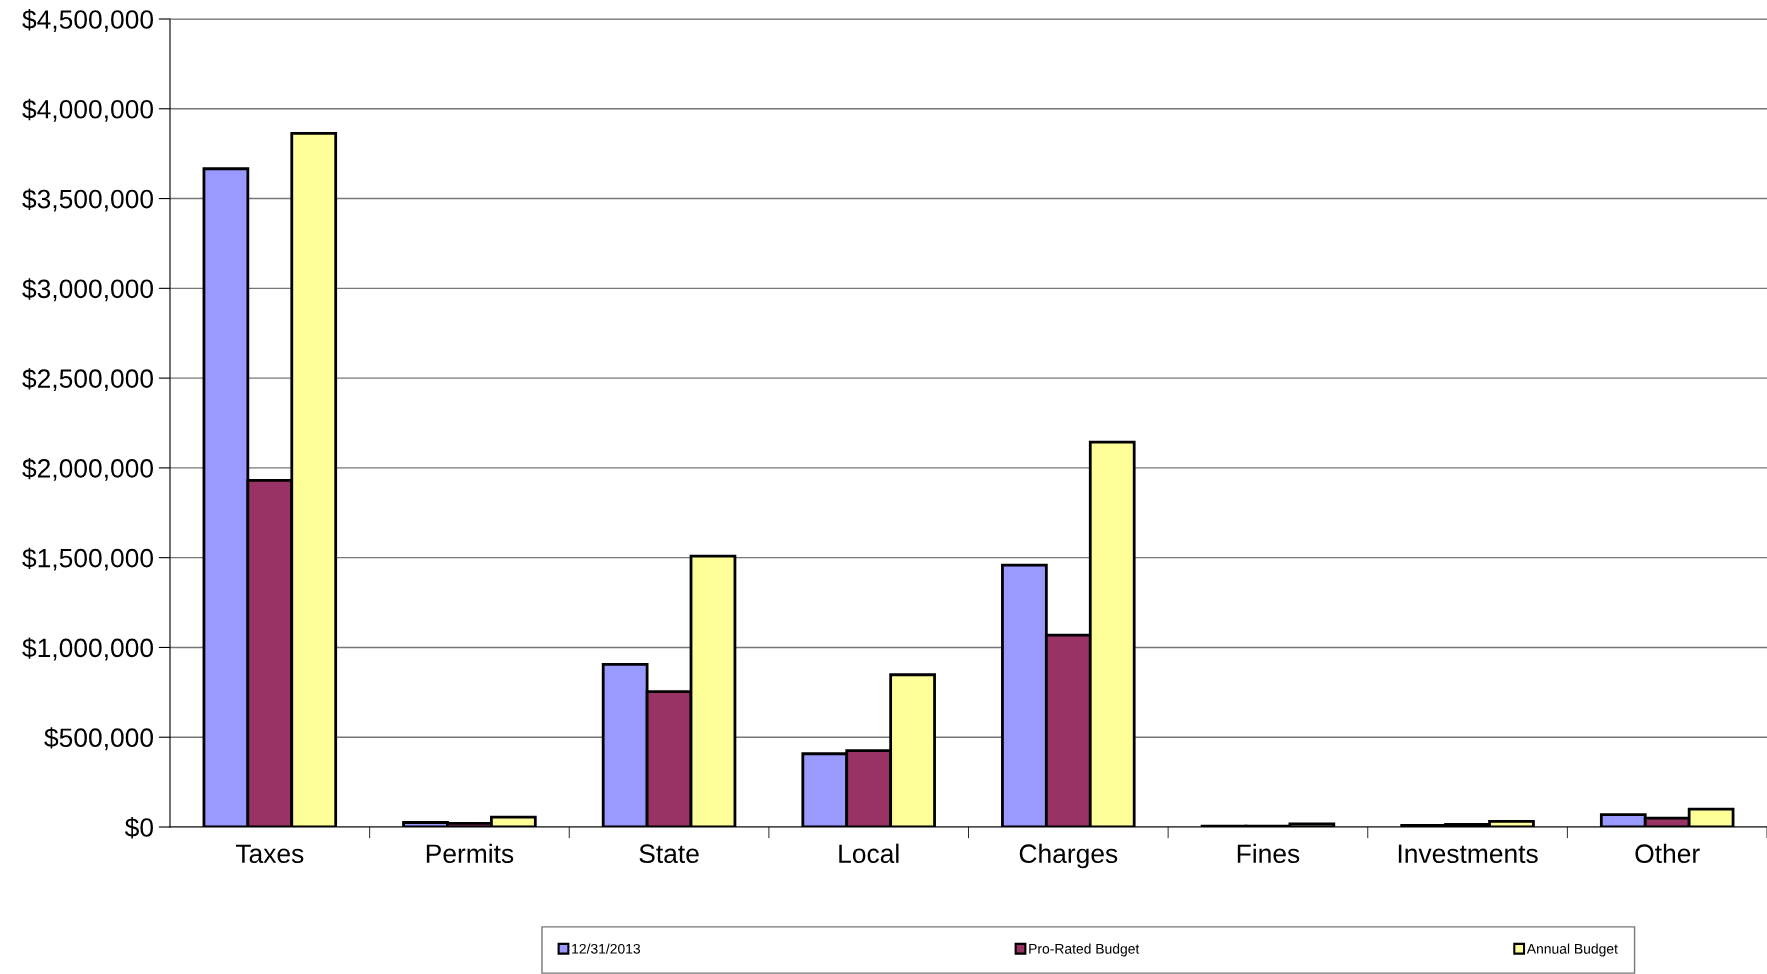  I want to click on legend-label: Annual Budget, so click(1572, 950).